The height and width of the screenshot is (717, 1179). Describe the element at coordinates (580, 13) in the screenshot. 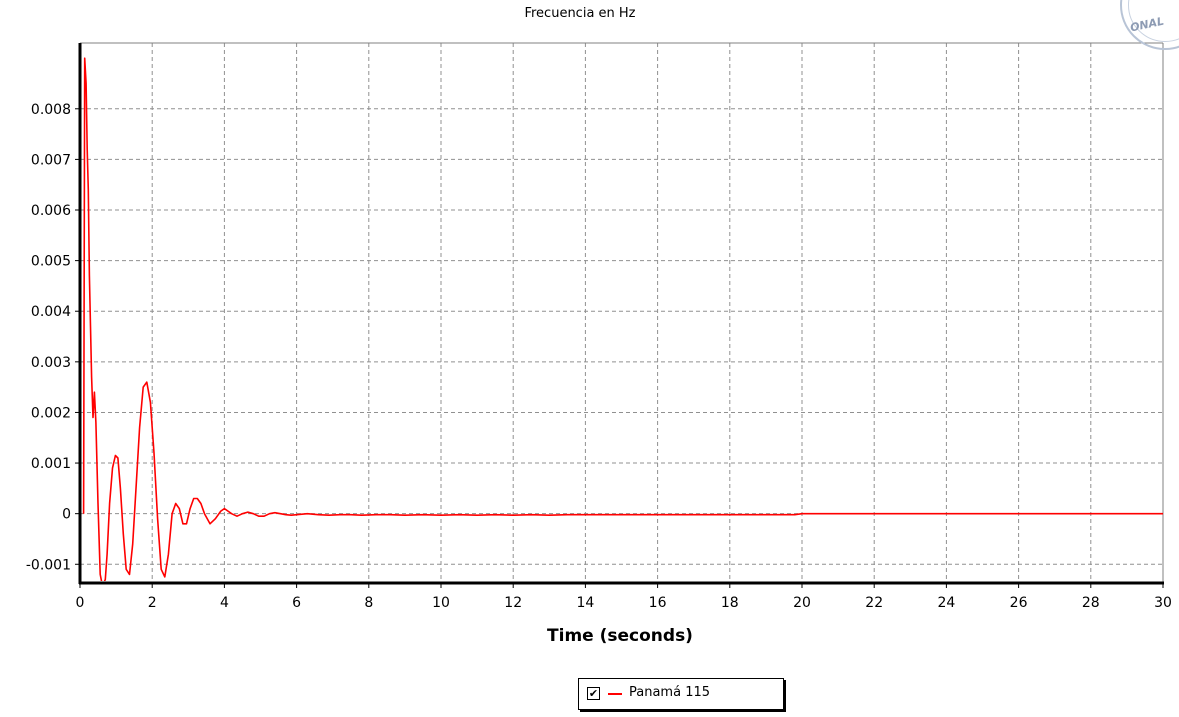

I see `chart-title: Frecuencia en Hz` at that location.